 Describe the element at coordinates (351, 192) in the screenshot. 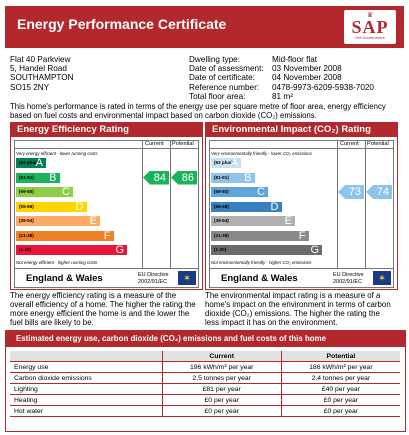

I see `environment-current-rating: 73` at that location.